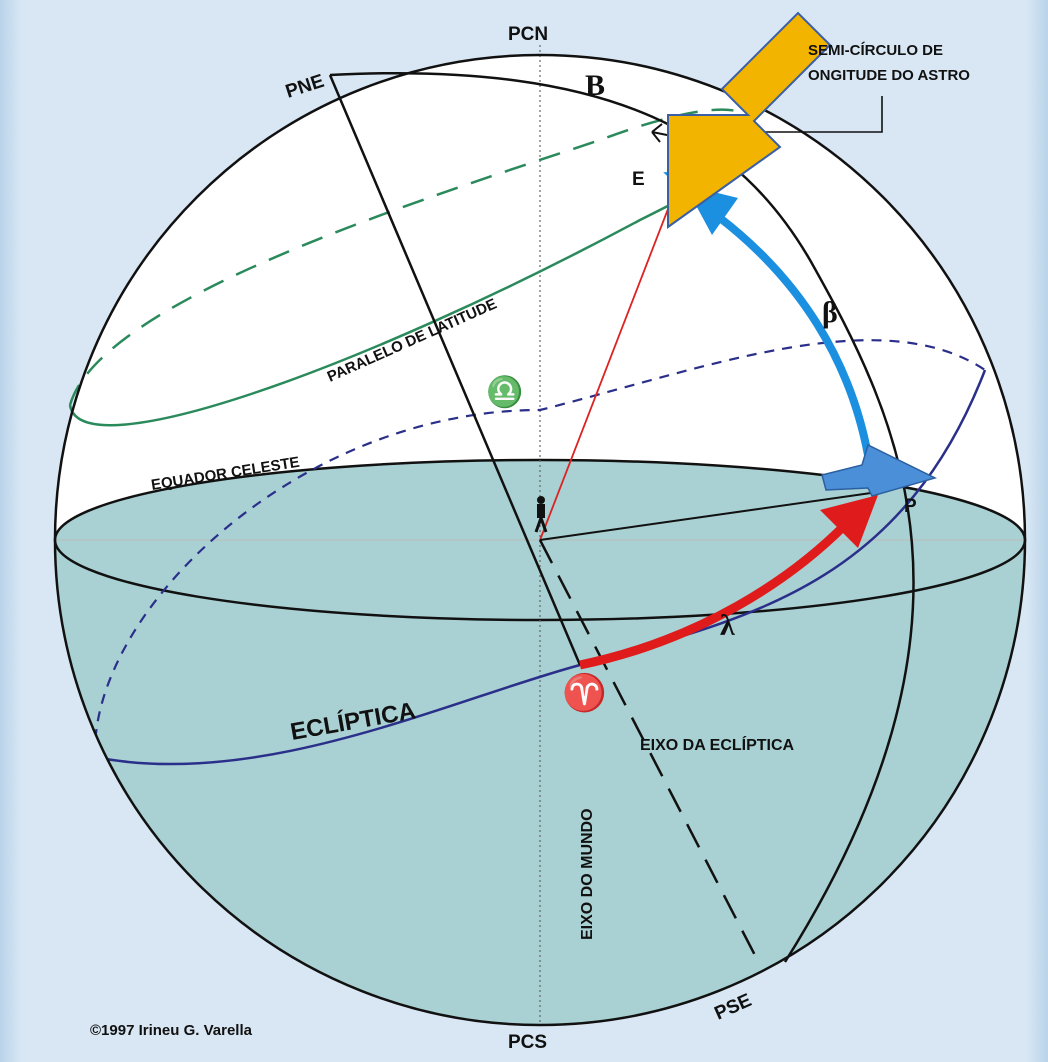 The image size is (1048, 1062). What do you see at coordinates (527, 1042) in the screenshot?
I see `label-pcs: PCS` at bounding box center [527, 1042].